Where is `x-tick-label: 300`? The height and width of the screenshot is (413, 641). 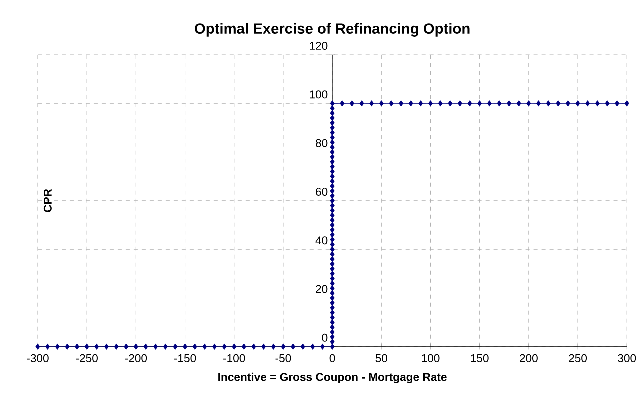 x-tick-label: 300 is located at coordinates (627, 358).